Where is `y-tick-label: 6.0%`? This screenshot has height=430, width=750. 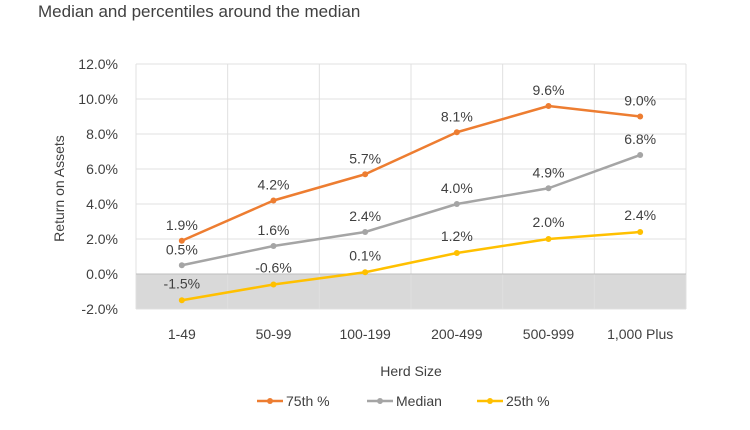
y-tick-label: 6.0% is located at coordinates (102, 169).